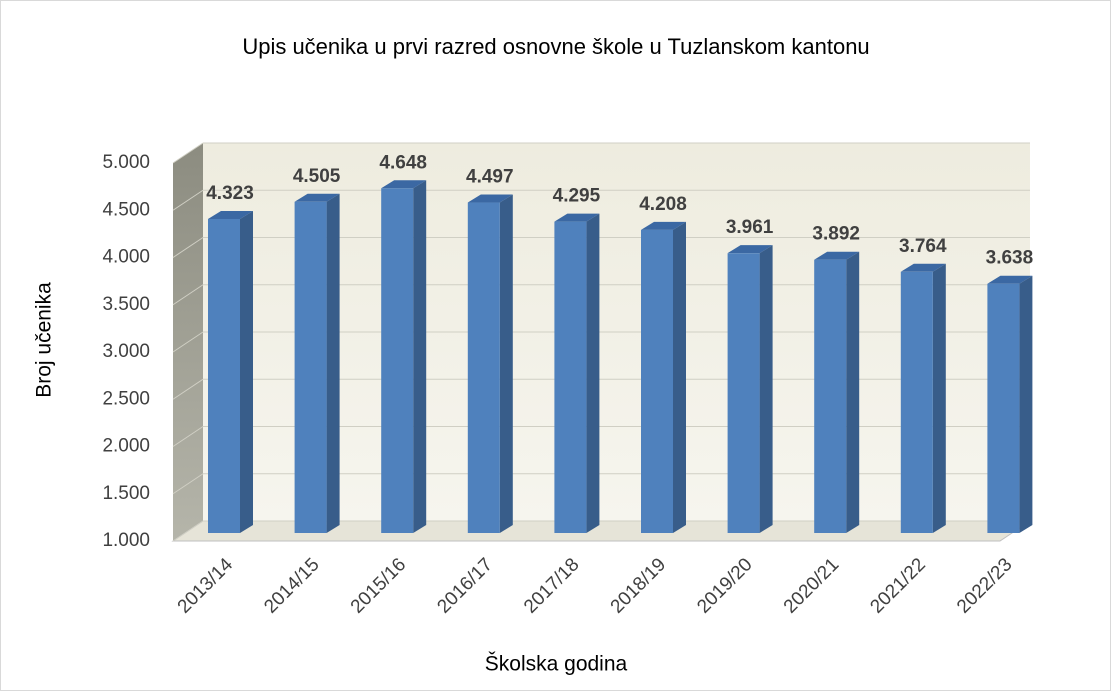 The width and height of the screenshot is (1111, 691). I want to click on y-tick-label: 2.000, so click(126, 446).